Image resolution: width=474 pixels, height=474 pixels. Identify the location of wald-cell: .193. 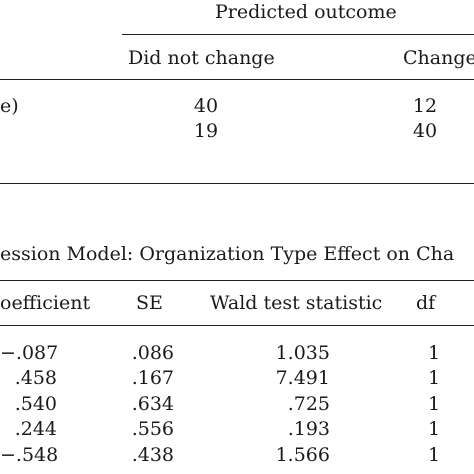
(308, 429).